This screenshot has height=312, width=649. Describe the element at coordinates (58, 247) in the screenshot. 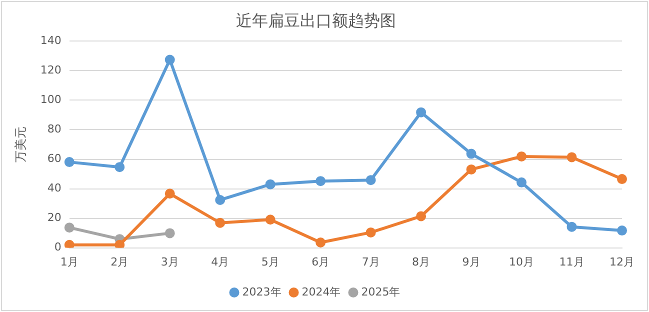

I see `y-tick-label: 0` at that location.